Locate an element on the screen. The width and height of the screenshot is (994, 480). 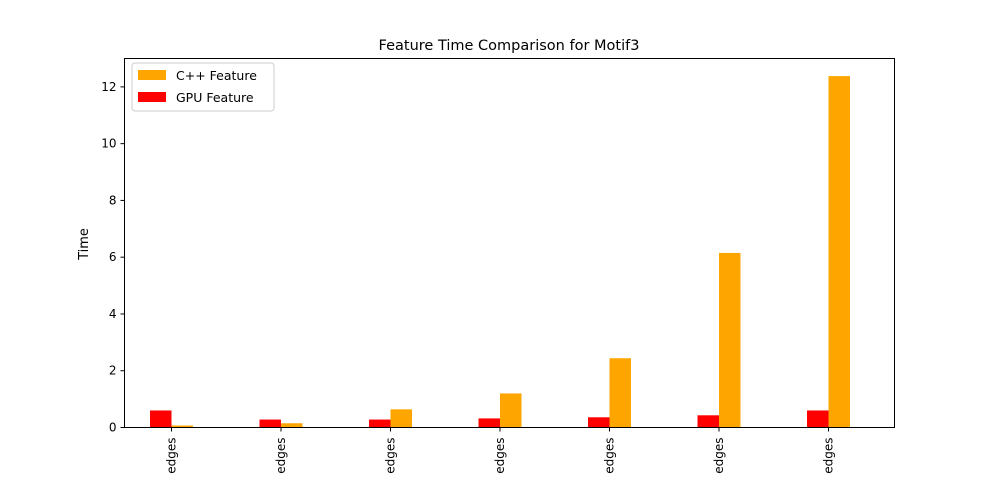
legend: C++ Feature GPU Feature is located at coordinates (203, 87).